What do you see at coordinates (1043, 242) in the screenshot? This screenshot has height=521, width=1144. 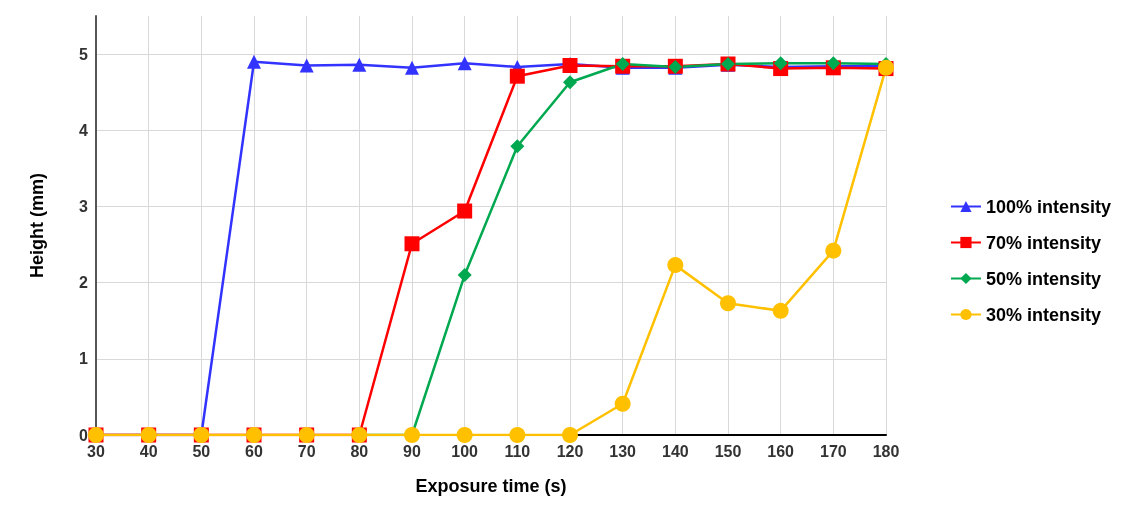 I see `legend-label: 70% intensity` at bounding box center [1043, 242].